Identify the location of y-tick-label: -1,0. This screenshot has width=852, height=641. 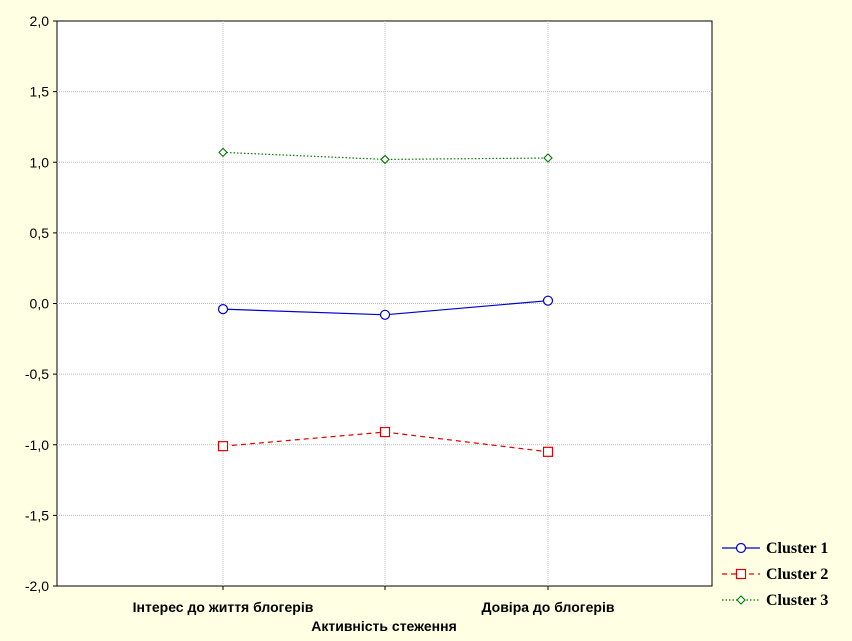
(37, 445).